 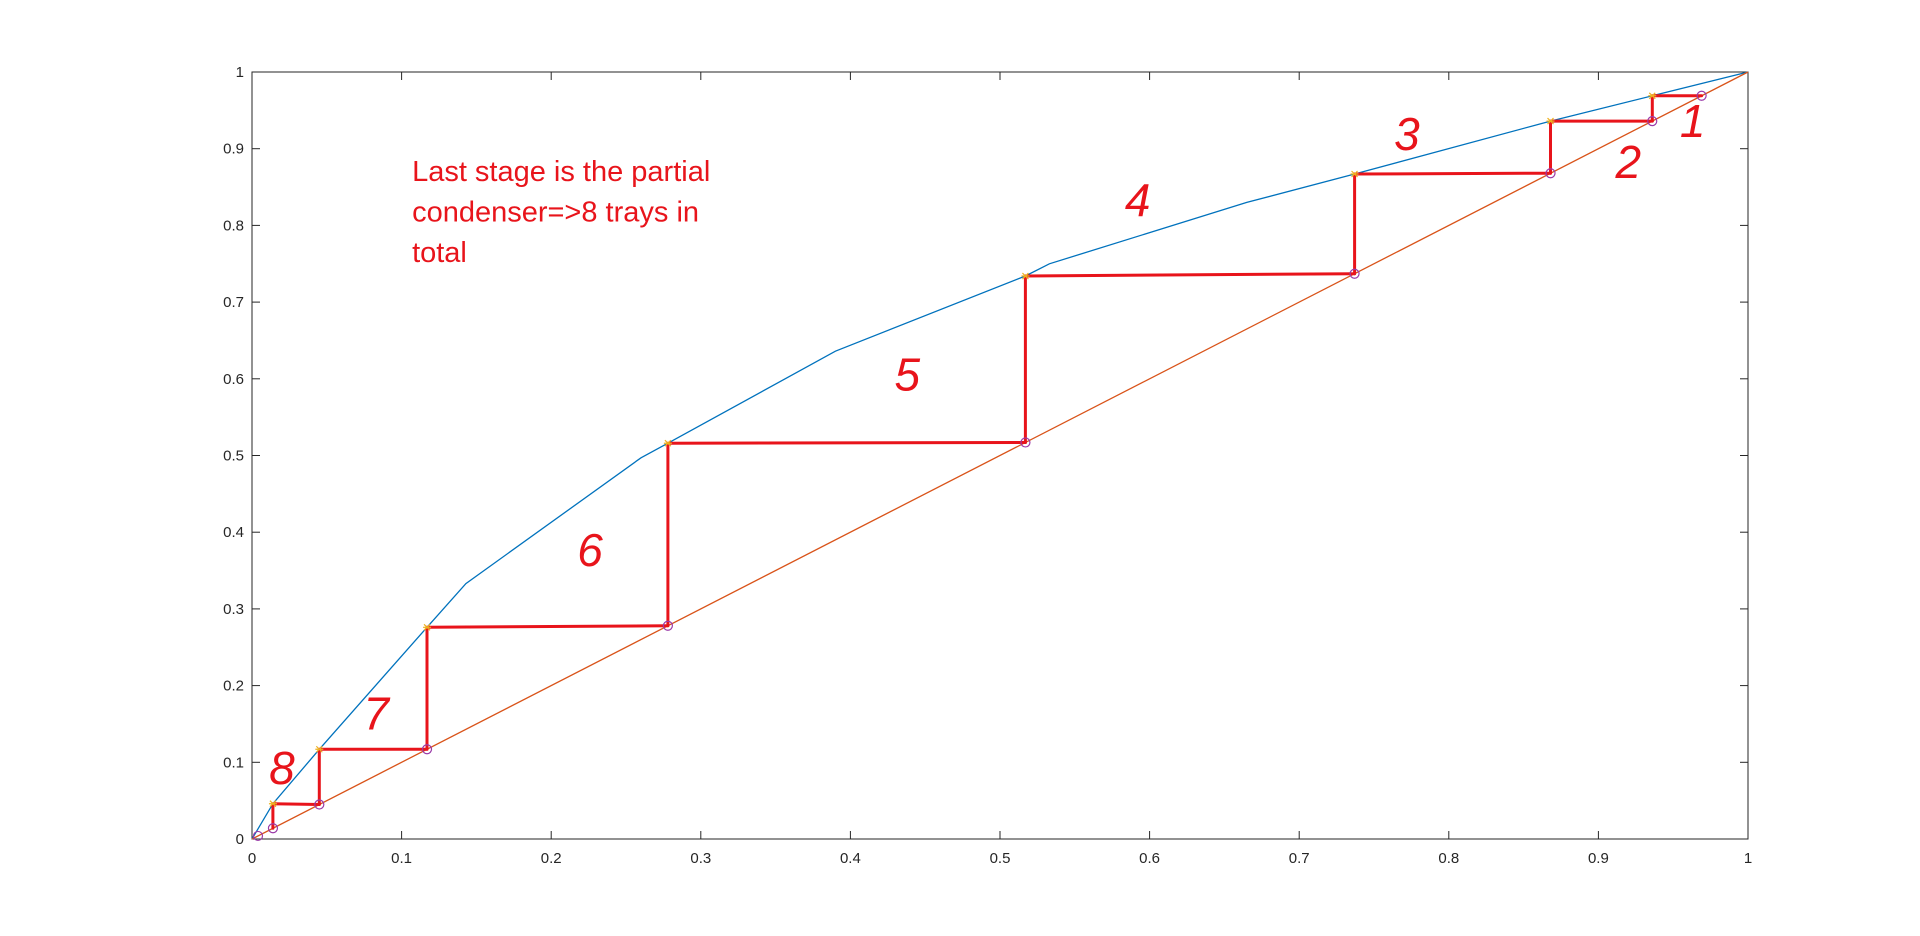 I want to click on stage-number-label: 4, so click(x=1138, y=200).